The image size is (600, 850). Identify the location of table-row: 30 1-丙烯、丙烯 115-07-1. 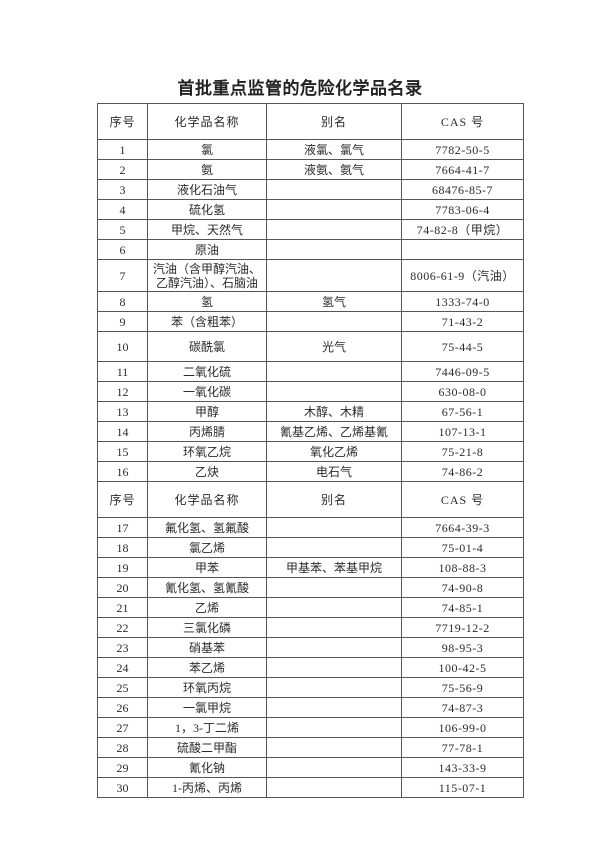
(310, 787).